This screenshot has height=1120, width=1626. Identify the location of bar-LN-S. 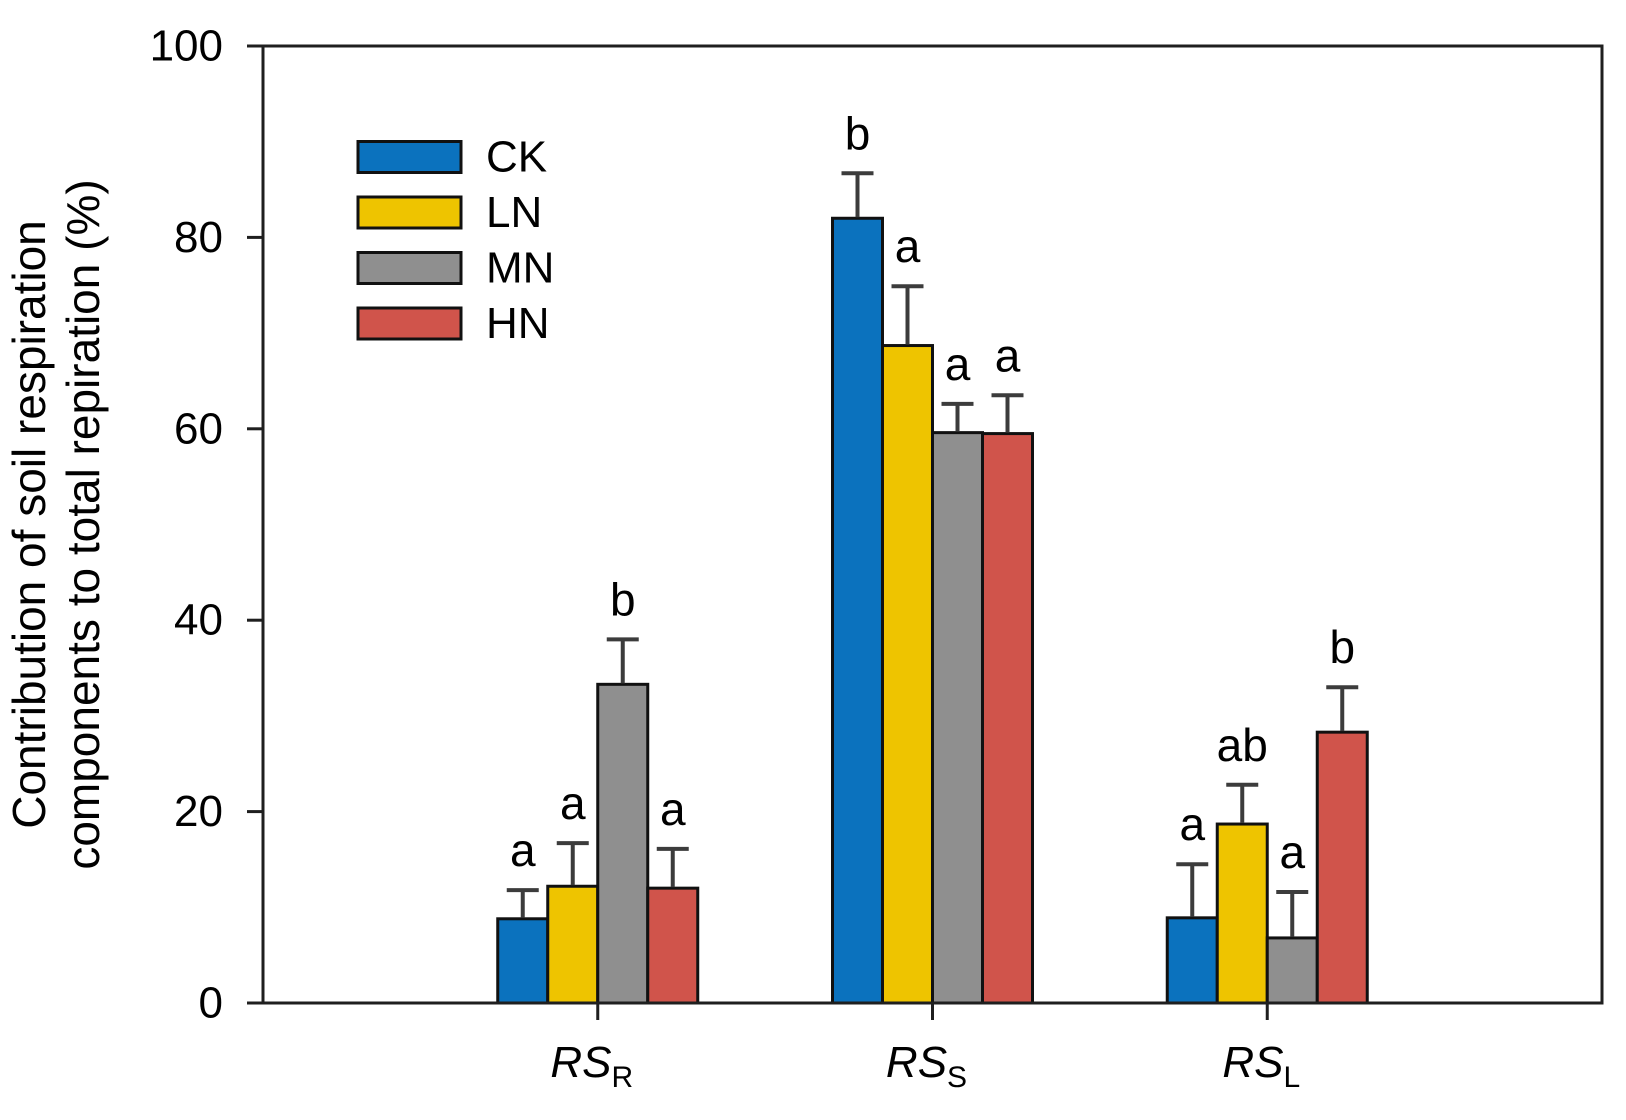
(907, 674).